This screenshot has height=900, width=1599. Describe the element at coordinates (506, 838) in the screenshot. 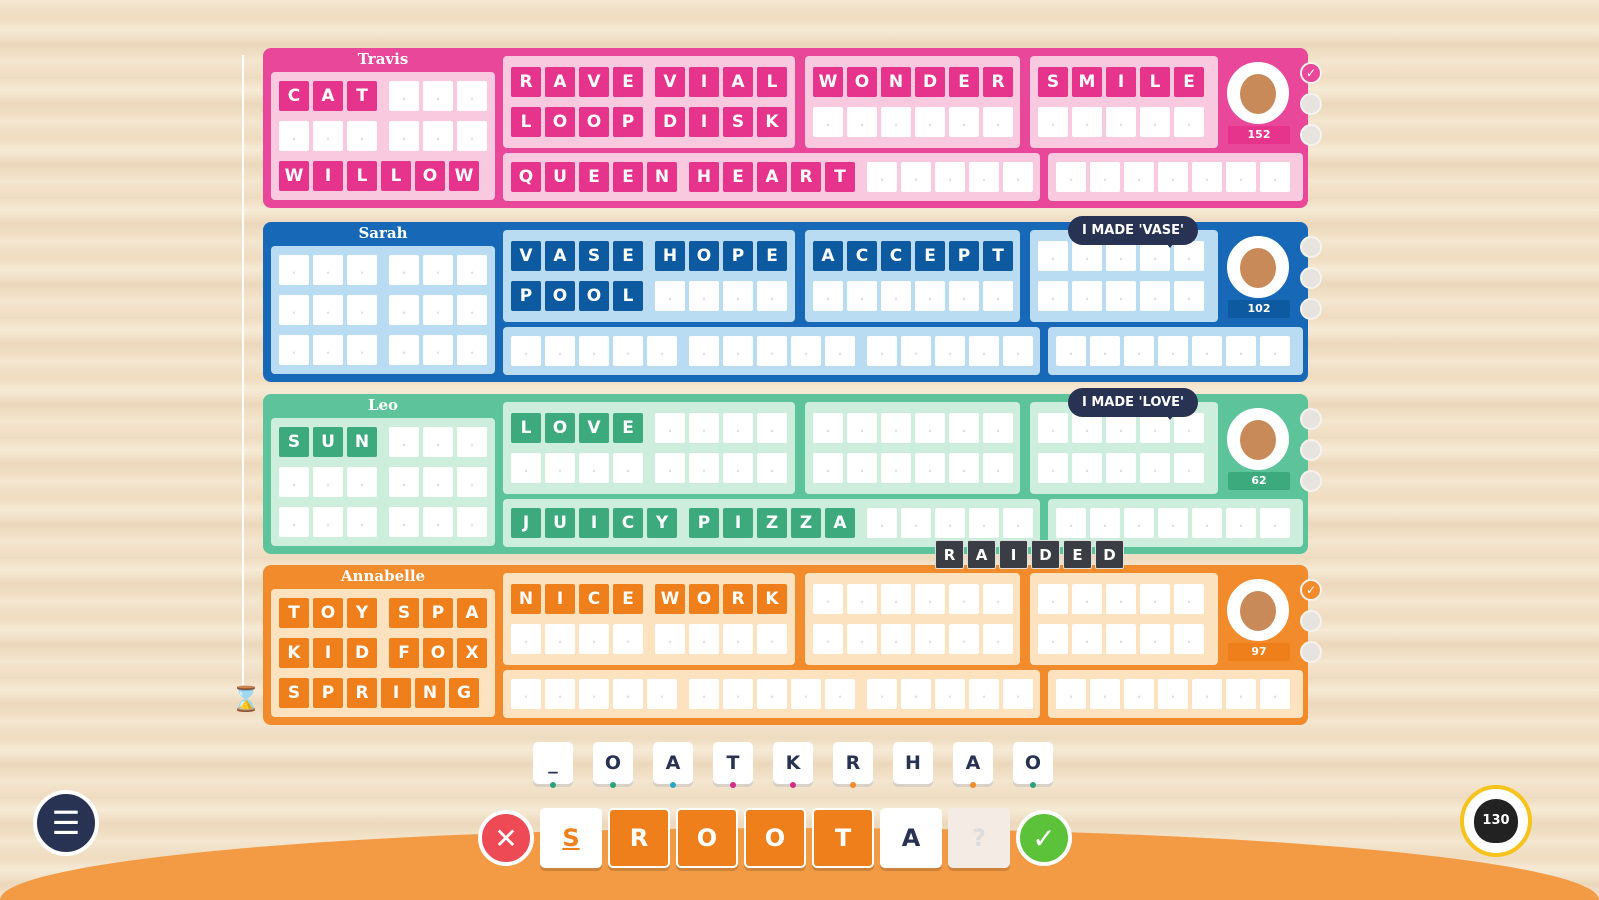

I see `clear-button: ✕` at that location.